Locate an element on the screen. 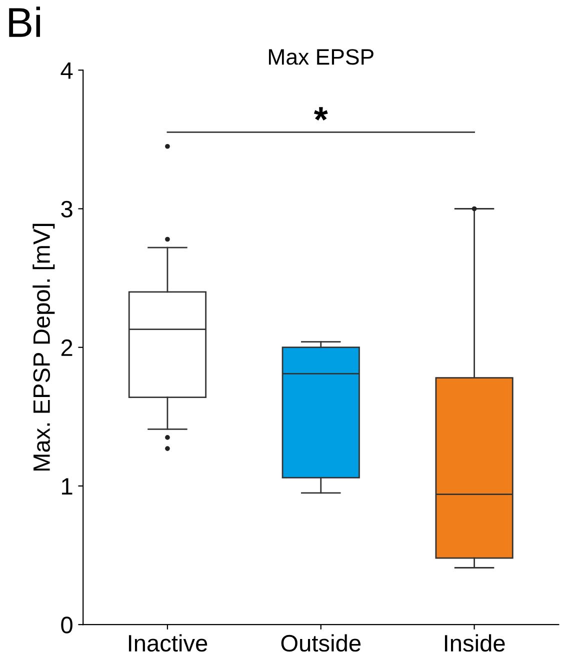 Image resolution: width=573 pixels, height=668 pixels. y-tick-label: 4 is located at coordinates (66, 70).